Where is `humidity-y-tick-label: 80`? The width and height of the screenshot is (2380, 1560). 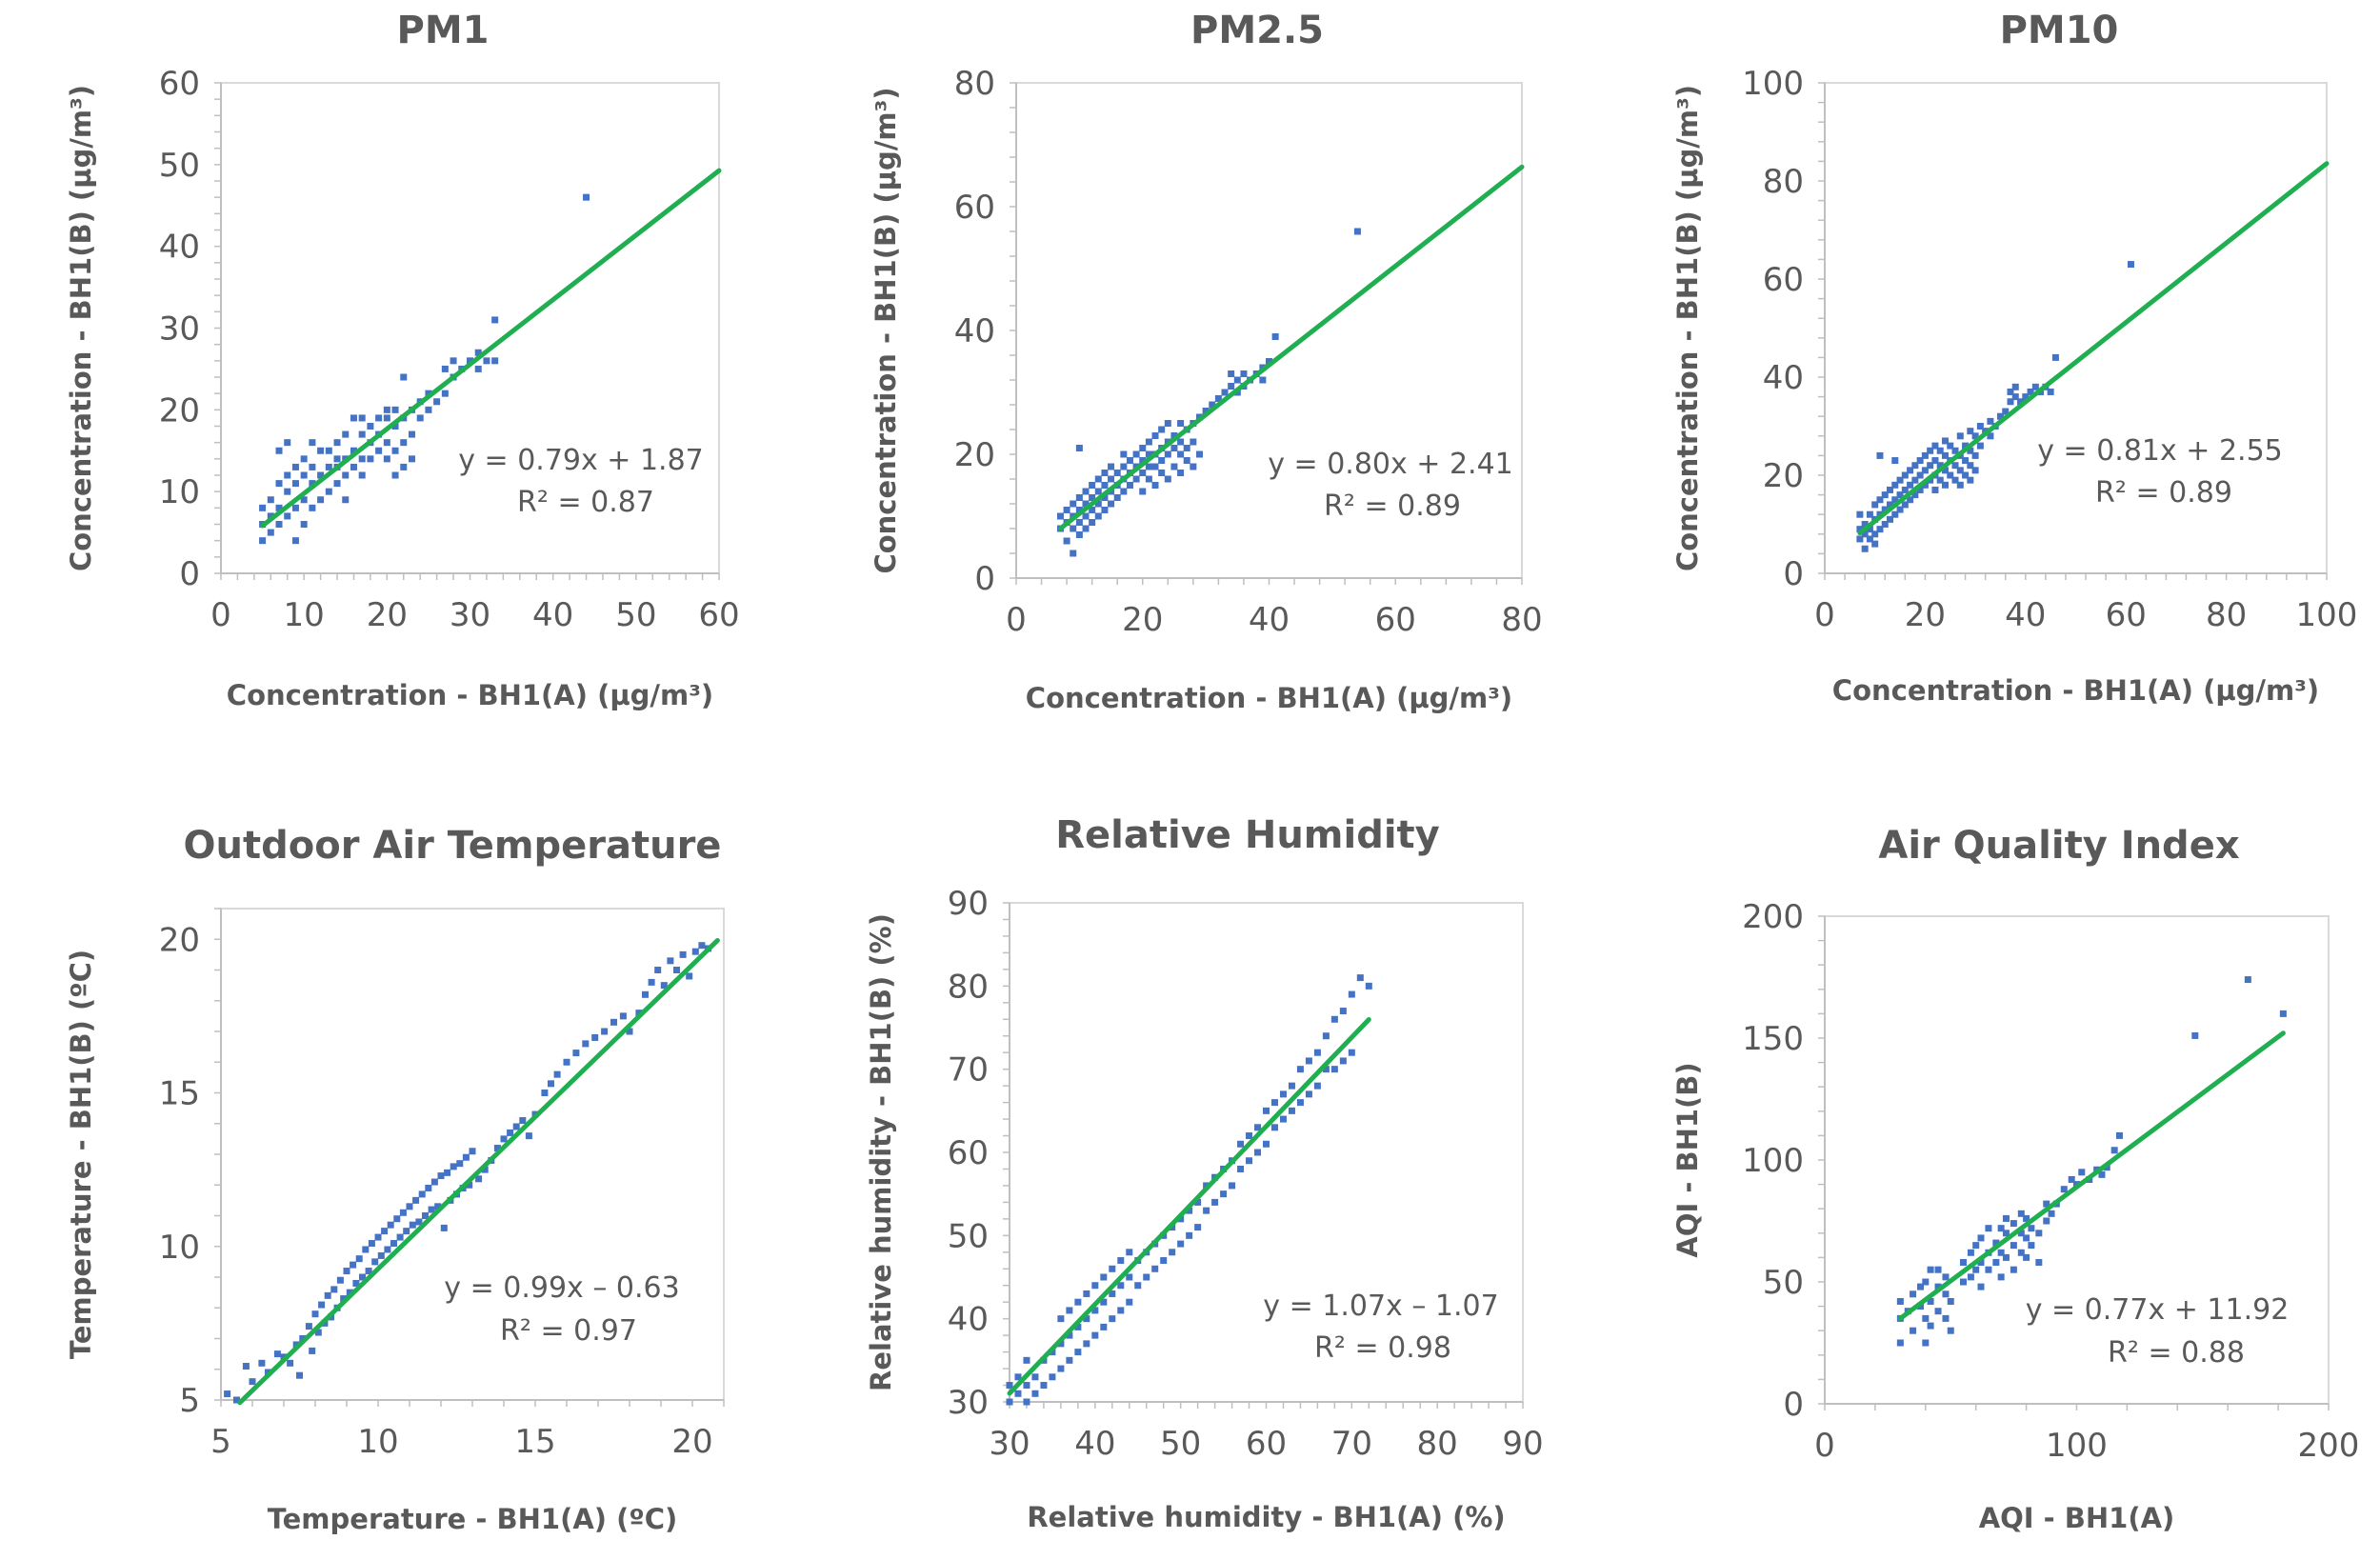 humidity-y-tick-label: 80 is located at coordinates (968, 987).